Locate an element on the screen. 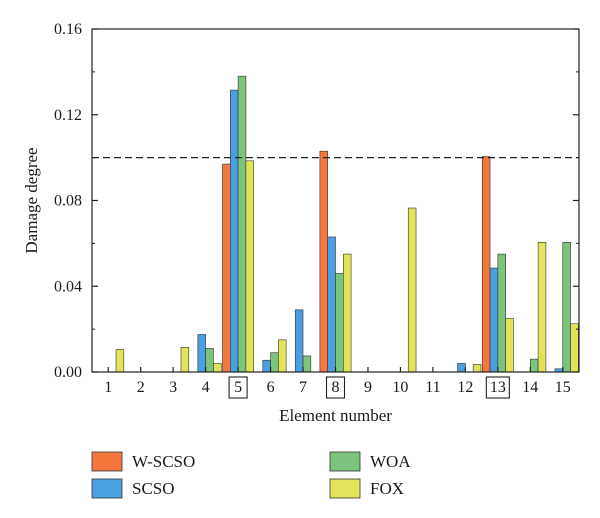 The image size is (600, 518). x-tick-label: 2 is located at coordinates (141, 387).